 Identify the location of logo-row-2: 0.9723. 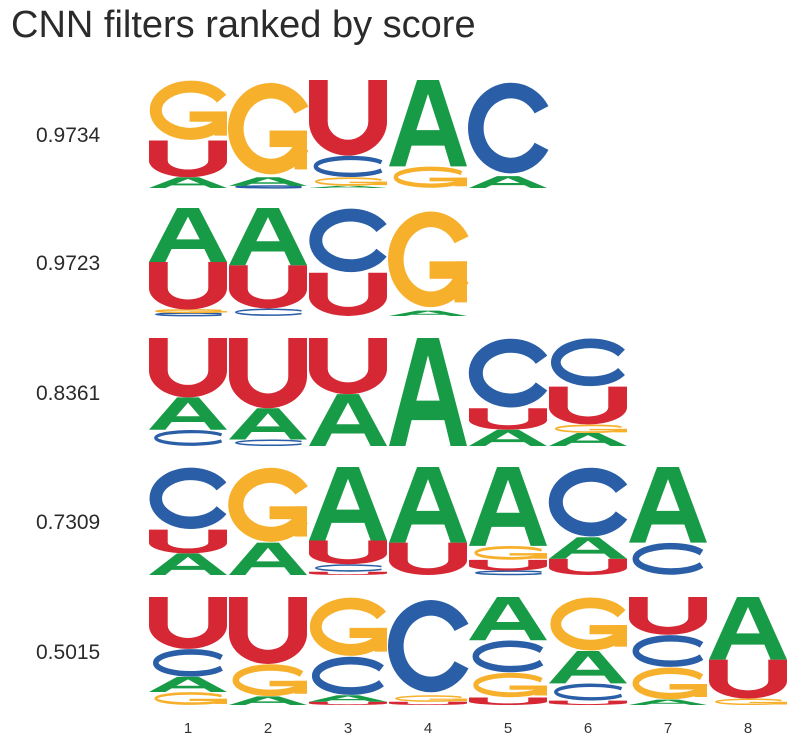
(251, 262).